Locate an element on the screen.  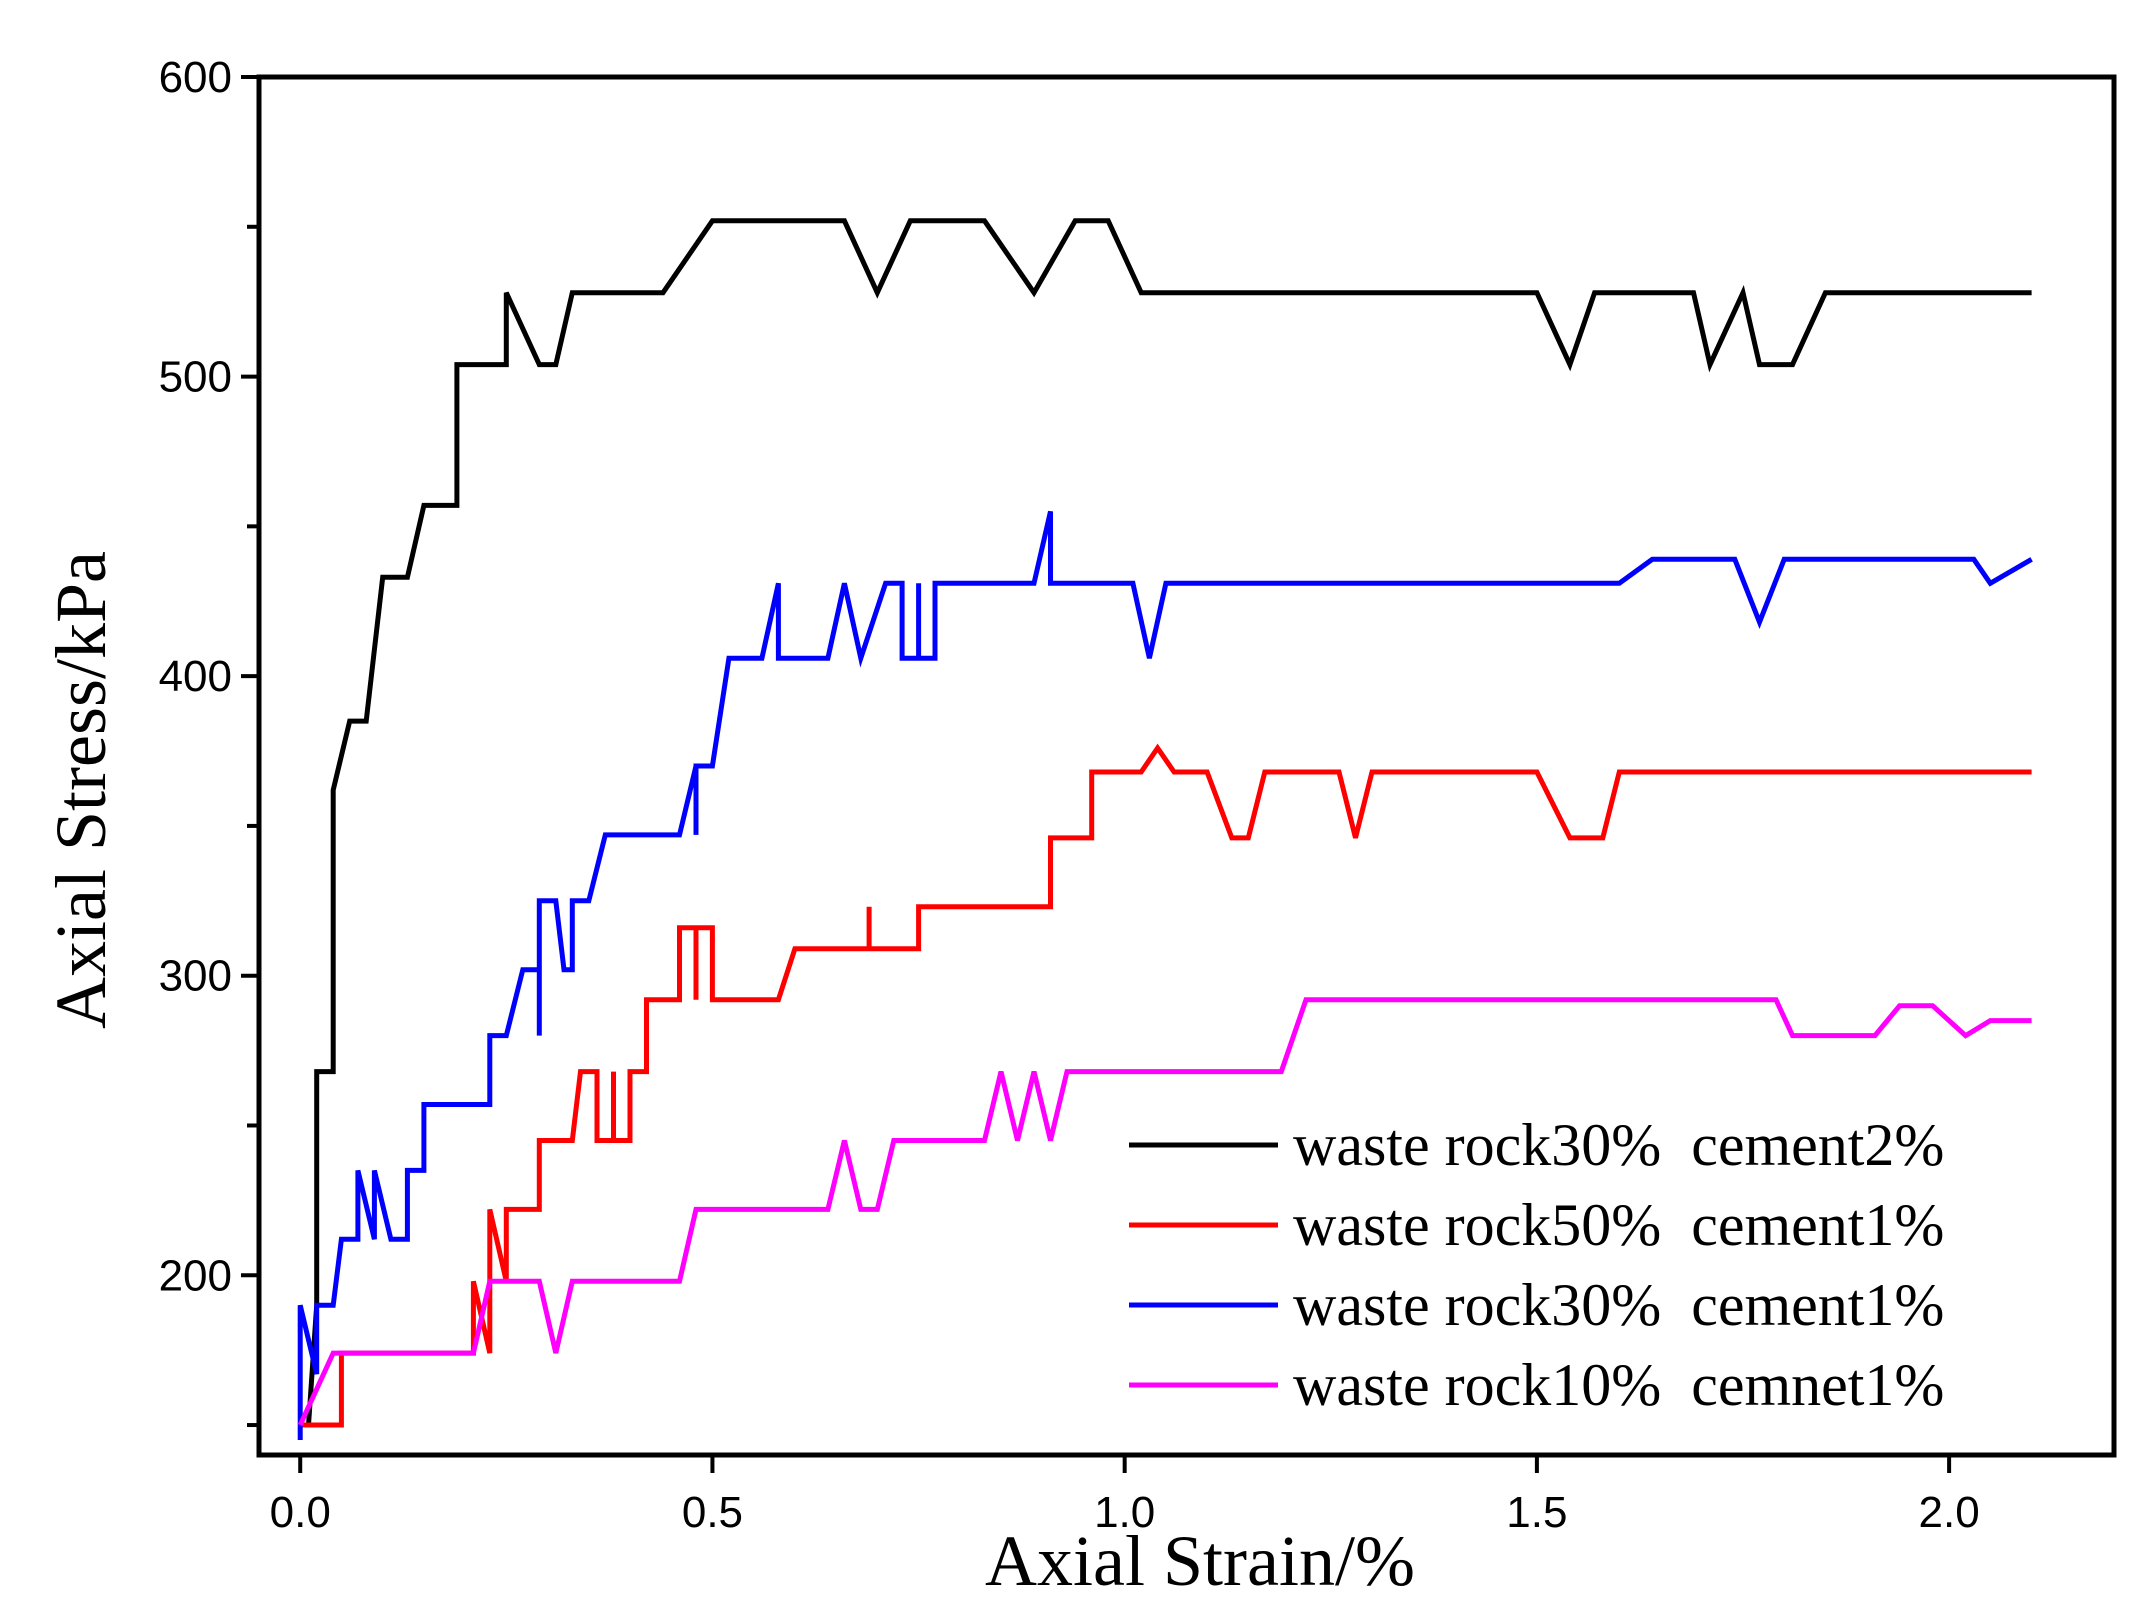
legend-label-2: waste rock50% cement1% is located at coordinates (1618, 1225).